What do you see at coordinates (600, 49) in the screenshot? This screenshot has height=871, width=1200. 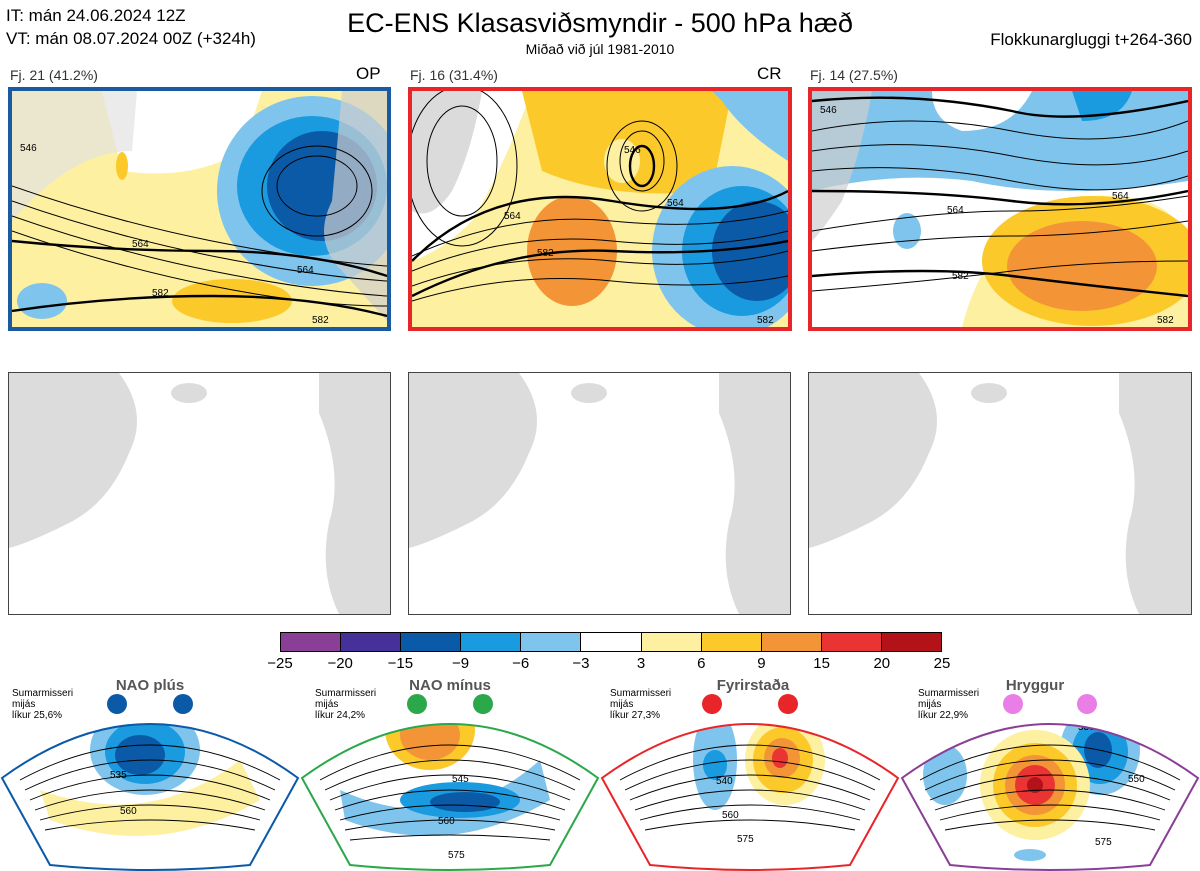 I see `page-subtitle: Miðað við júl 1981-2010` at bounding box center [600, 49].